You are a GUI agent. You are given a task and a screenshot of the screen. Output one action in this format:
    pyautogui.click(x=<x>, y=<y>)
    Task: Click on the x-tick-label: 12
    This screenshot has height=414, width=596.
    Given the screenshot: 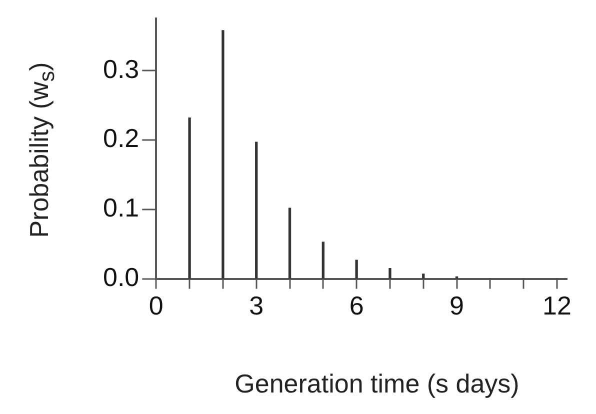 What is the action you would take?
    pyautogui.click(x=557, y=305)
    